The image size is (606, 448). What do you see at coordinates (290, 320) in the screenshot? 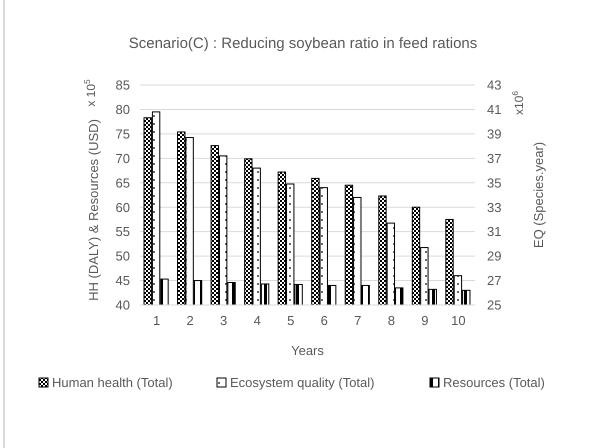
I see `x-tick-label: 5` at bounding box center [290, 320].